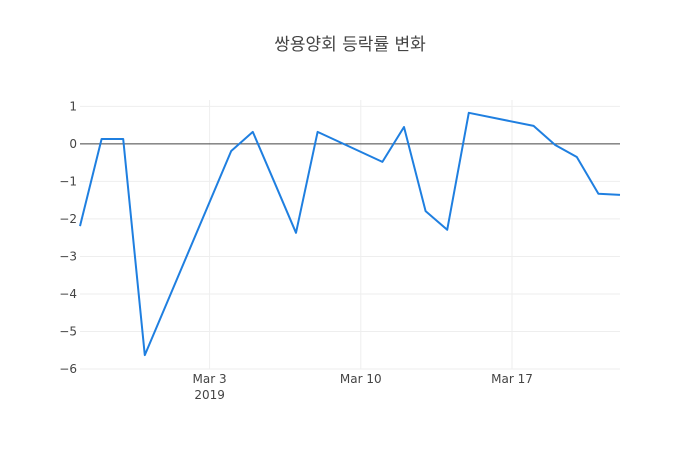 This screenshot has height=450, width=700. Describe the element at coordinates (350, 45) in the screenshot. I see `chart-title: 쌍용양회 등락률 변화` at that location.